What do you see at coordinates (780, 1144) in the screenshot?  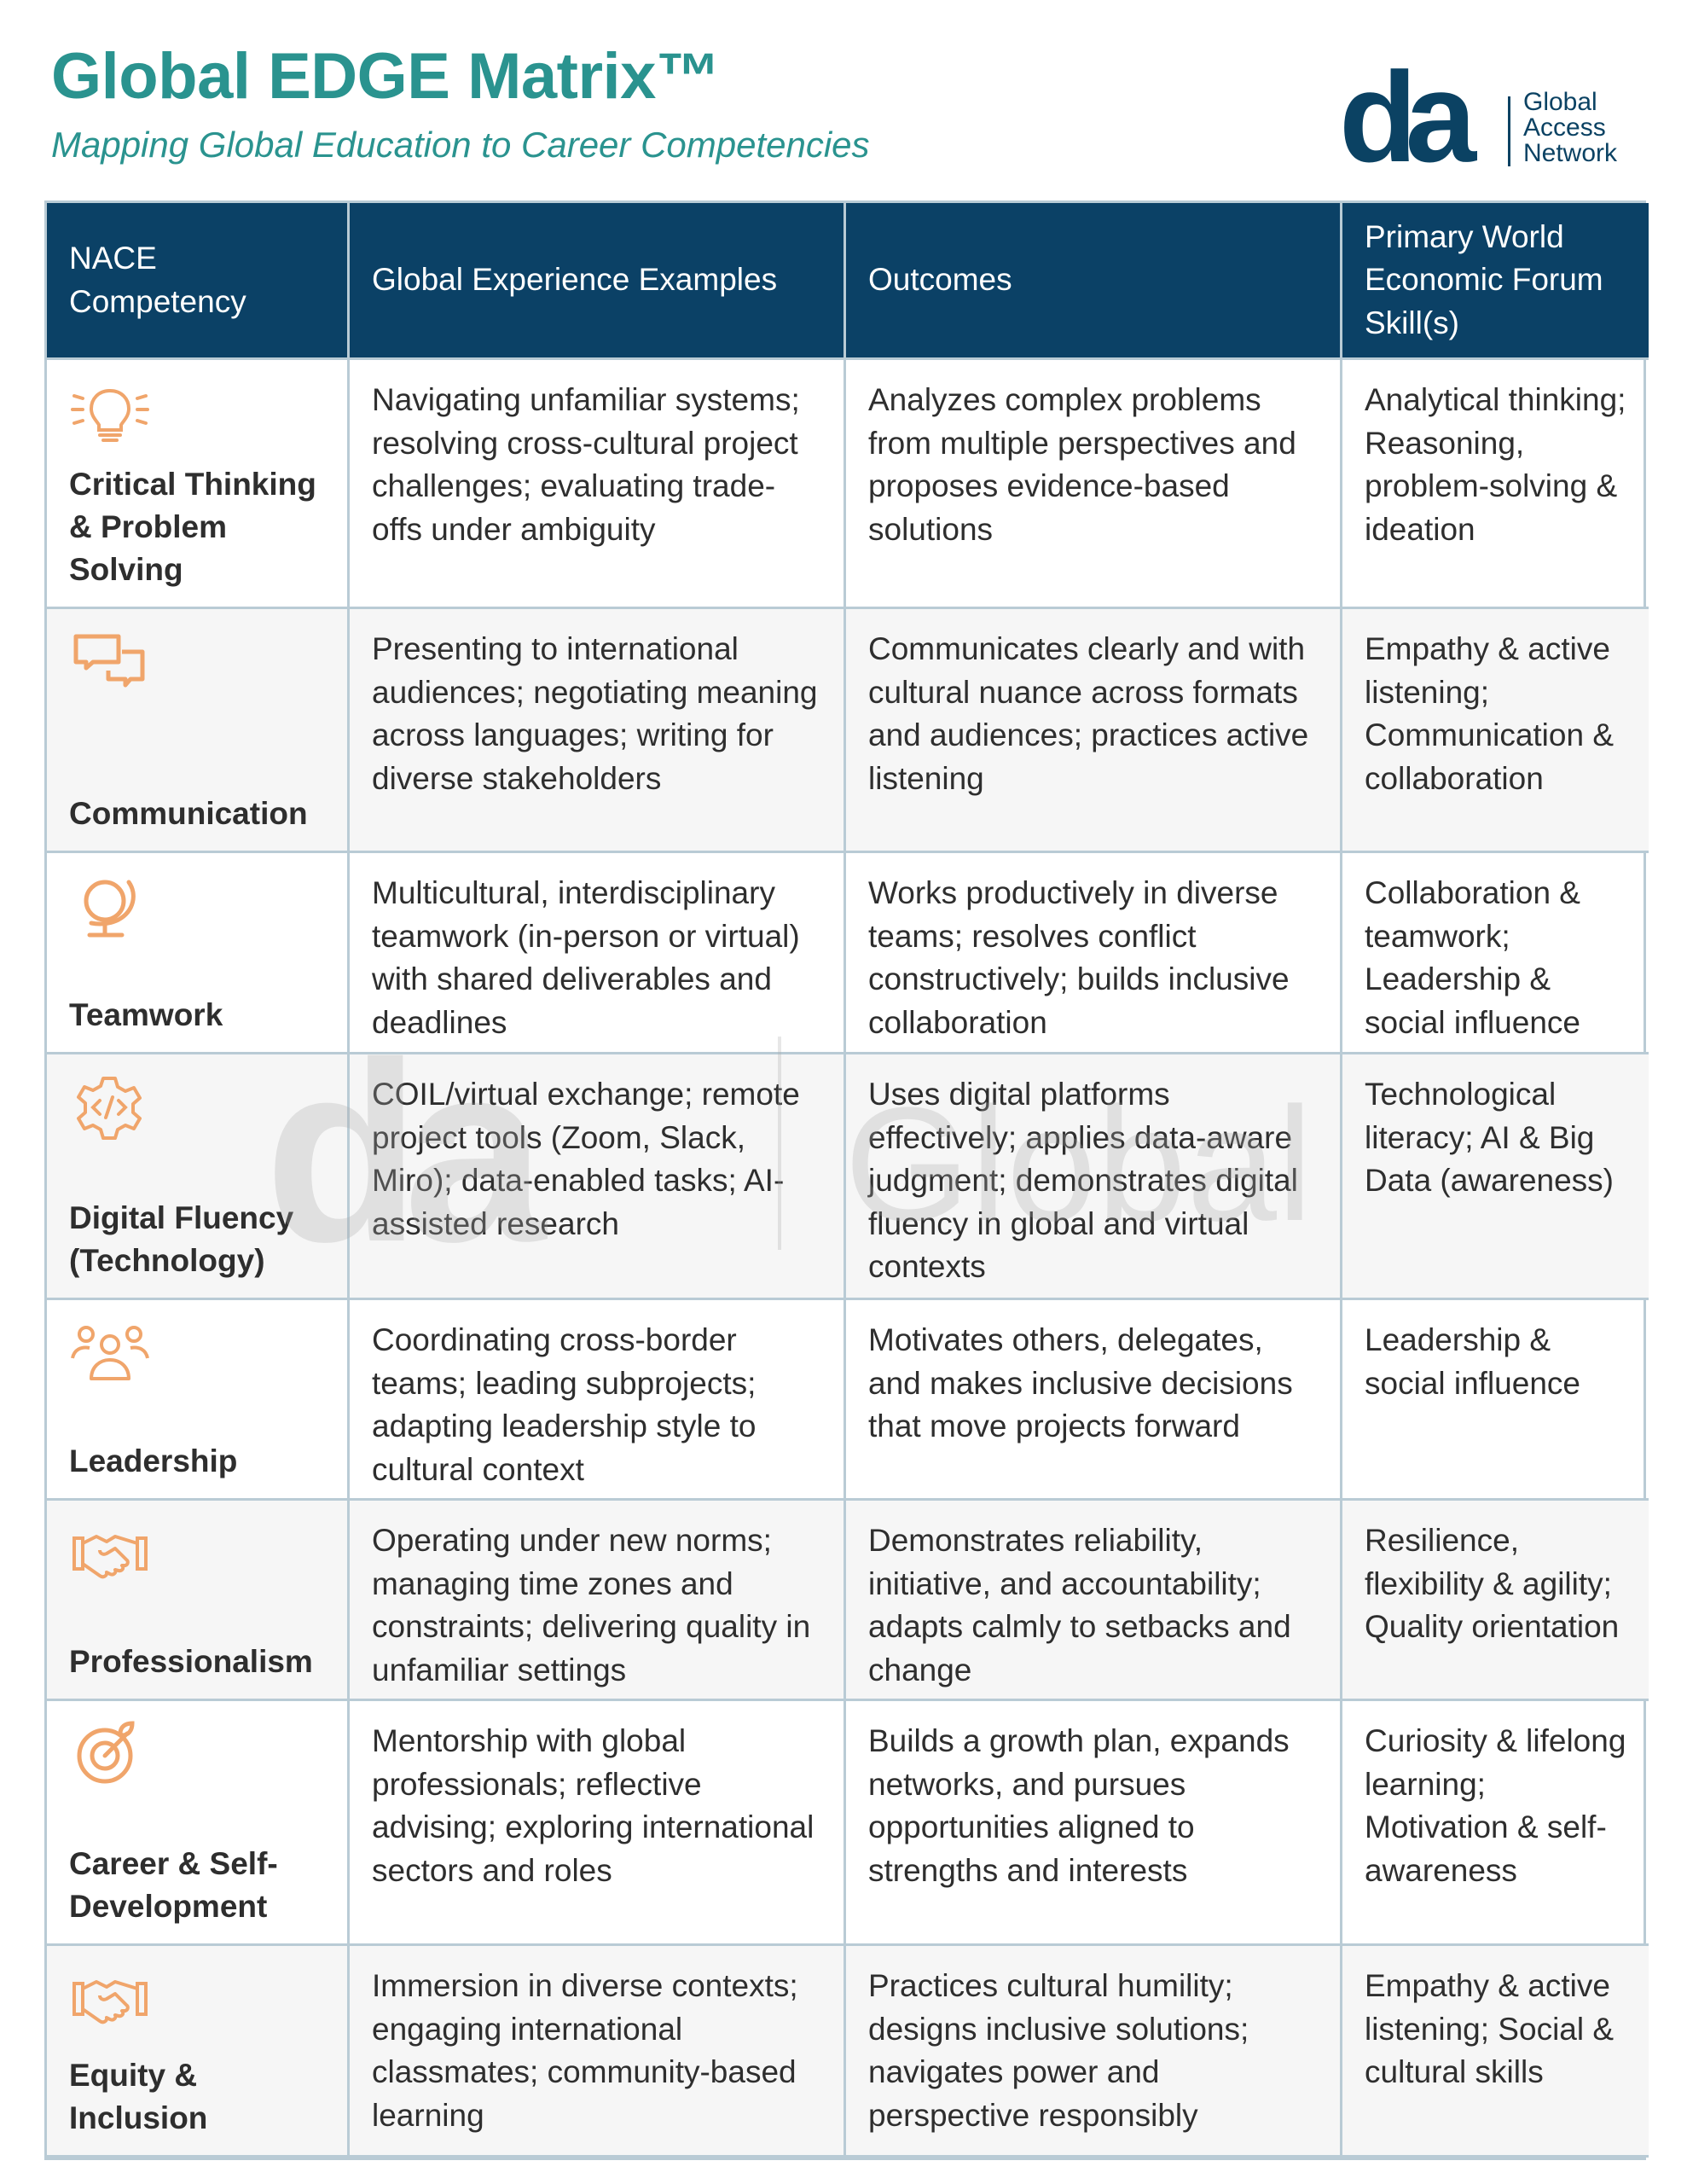 I see `watermark-divider` at bounding box center [780, 1144].